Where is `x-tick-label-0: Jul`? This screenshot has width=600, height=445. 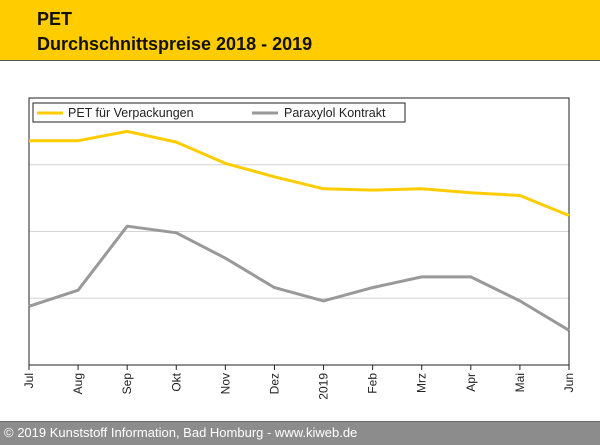 x-tick-label-0: Jul is located at coordinates (29, 380).